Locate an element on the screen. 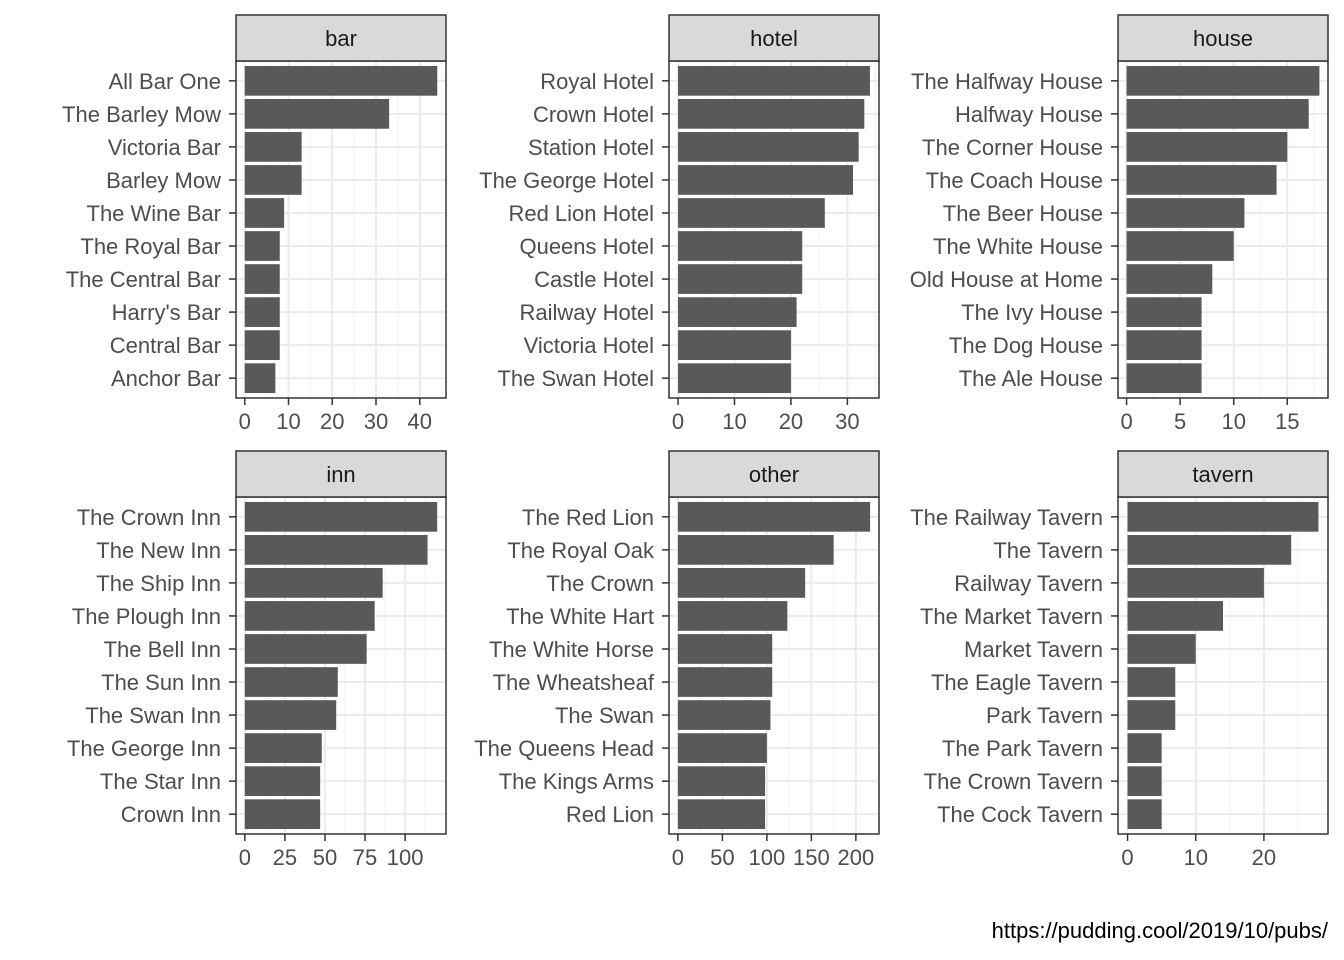 This screenshot has height=960, width=1344. category-label: The Ale House is located at coordinates (1031, 378).